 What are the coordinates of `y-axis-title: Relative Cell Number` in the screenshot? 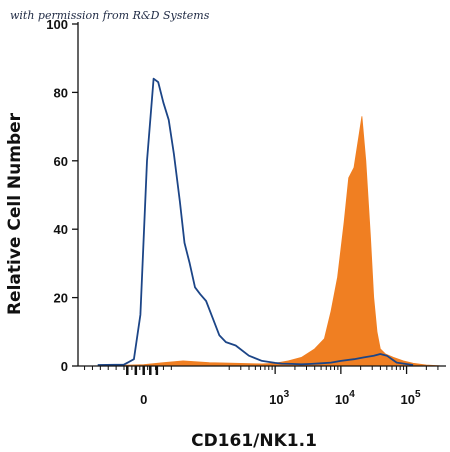 It's located at (15, 213).